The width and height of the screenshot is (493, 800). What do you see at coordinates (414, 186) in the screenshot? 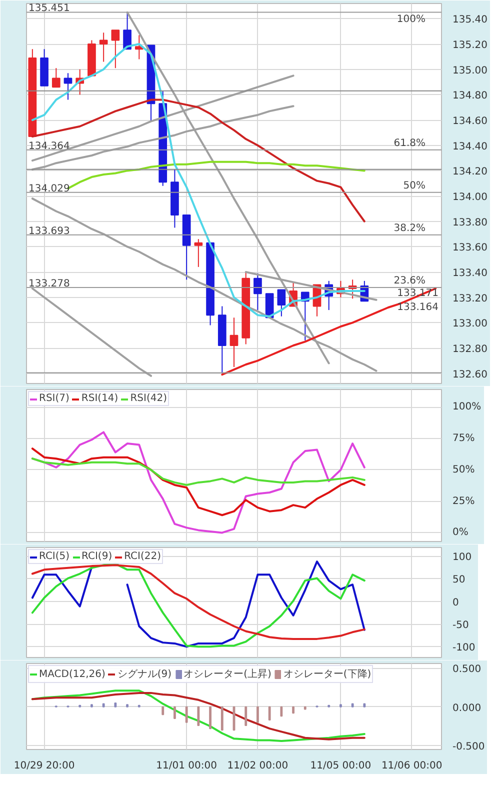
I see `annotation: 50%` at bounding box center [414, 186].